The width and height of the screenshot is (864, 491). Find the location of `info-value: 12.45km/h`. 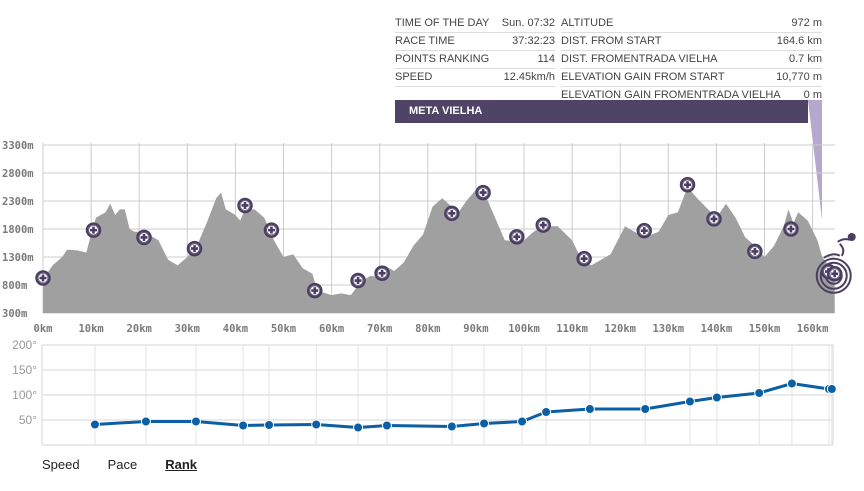

info-value: 12.45km/h is located at coordinates (529, 77).